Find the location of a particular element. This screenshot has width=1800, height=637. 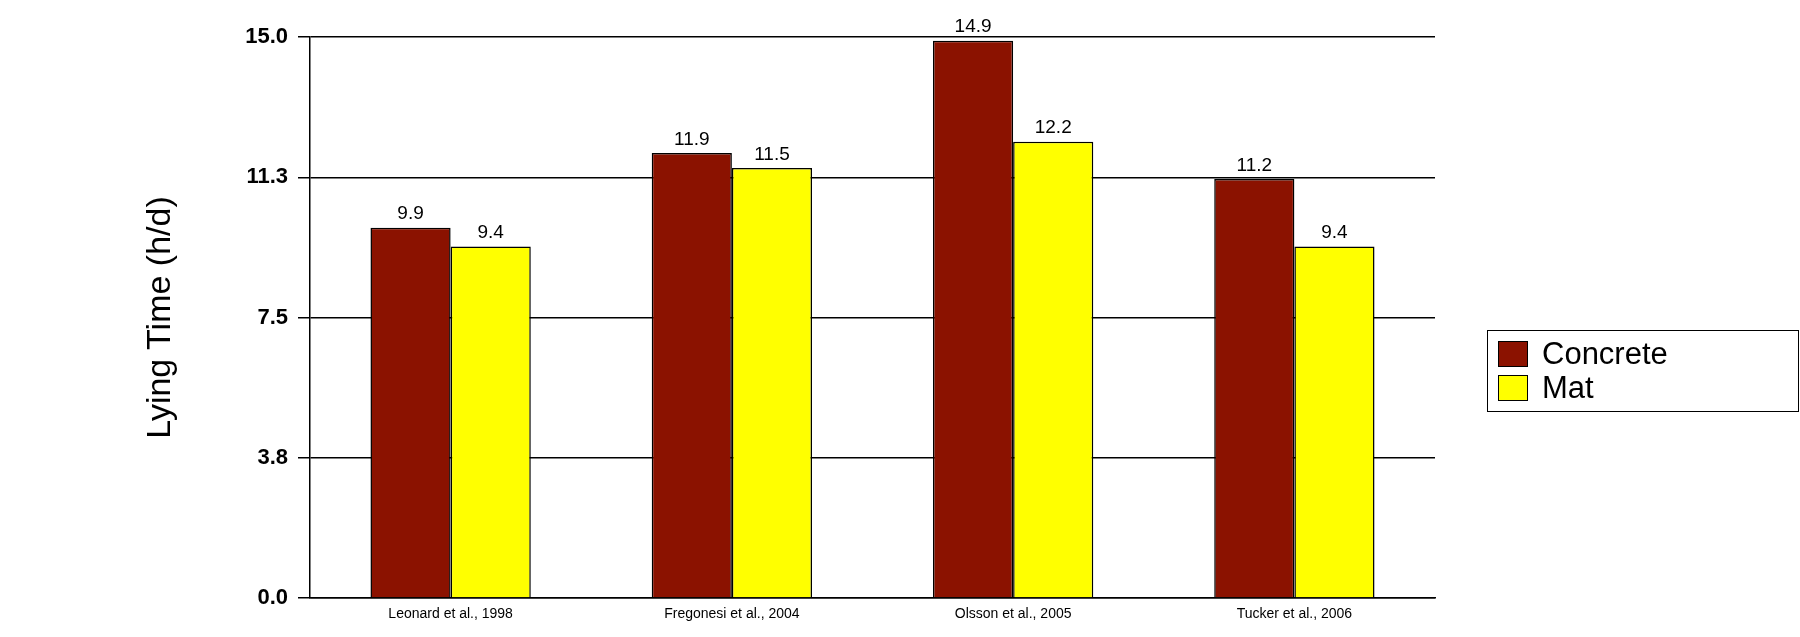

y-tick-label: 11.3 is located at coordinates (267, 176).